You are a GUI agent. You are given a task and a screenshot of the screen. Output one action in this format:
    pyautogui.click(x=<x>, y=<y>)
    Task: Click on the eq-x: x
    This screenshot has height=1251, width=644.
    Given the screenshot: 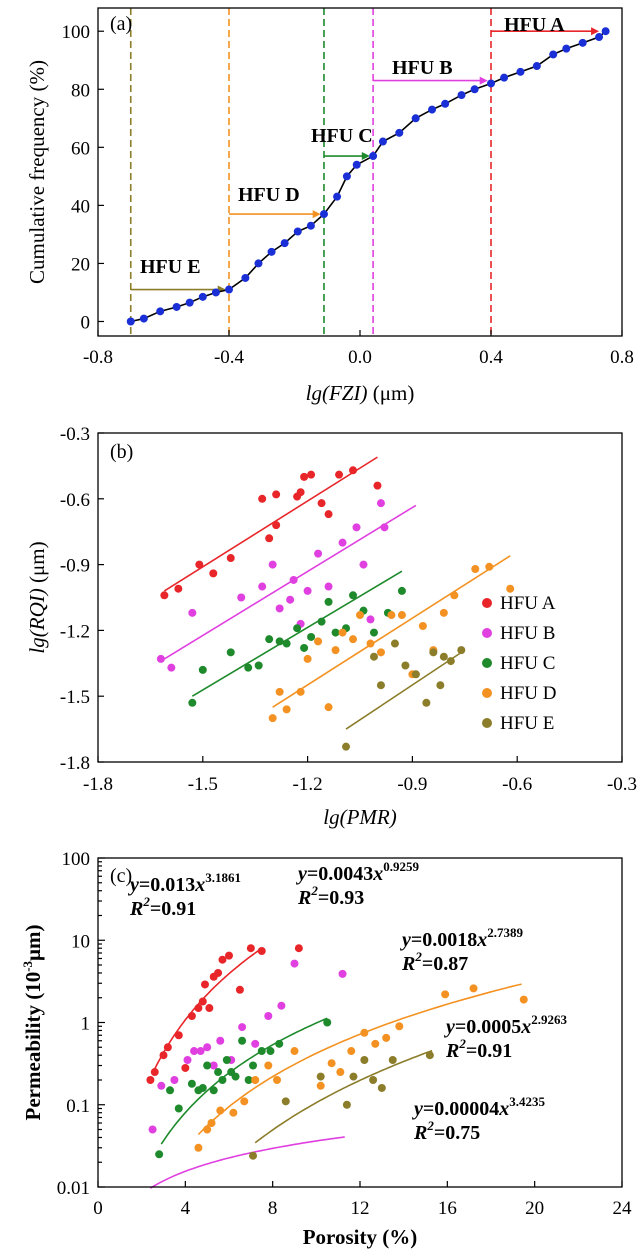 What is the action you would take?
    pyautogui.click(x=525, y=1027)
    